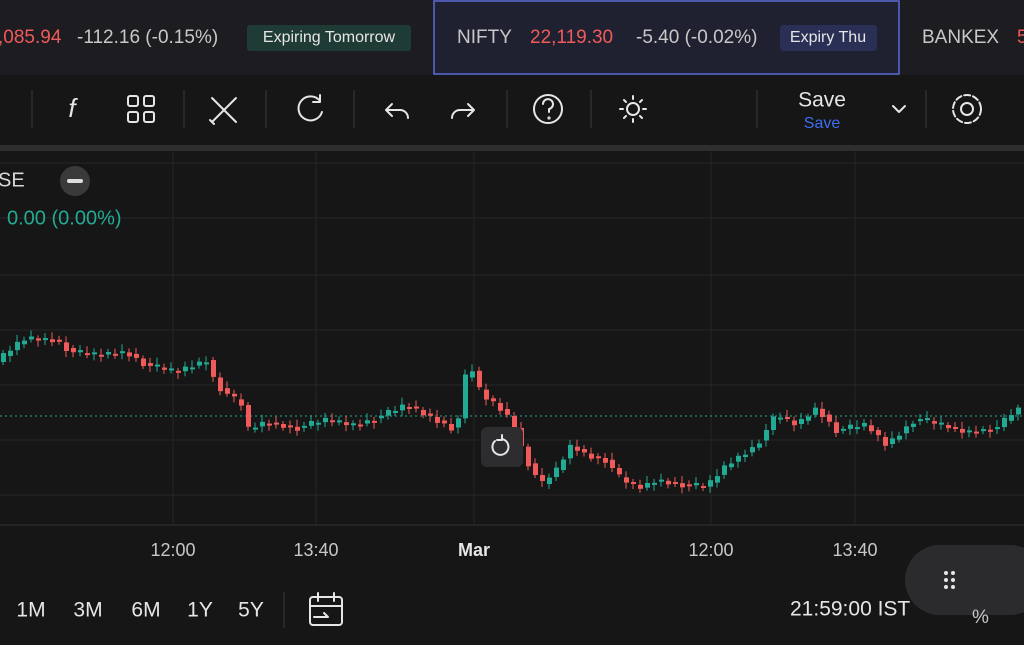 This screenshot has width=1024, height=645. I want to click on range-button: 6M, so click(145, 610).